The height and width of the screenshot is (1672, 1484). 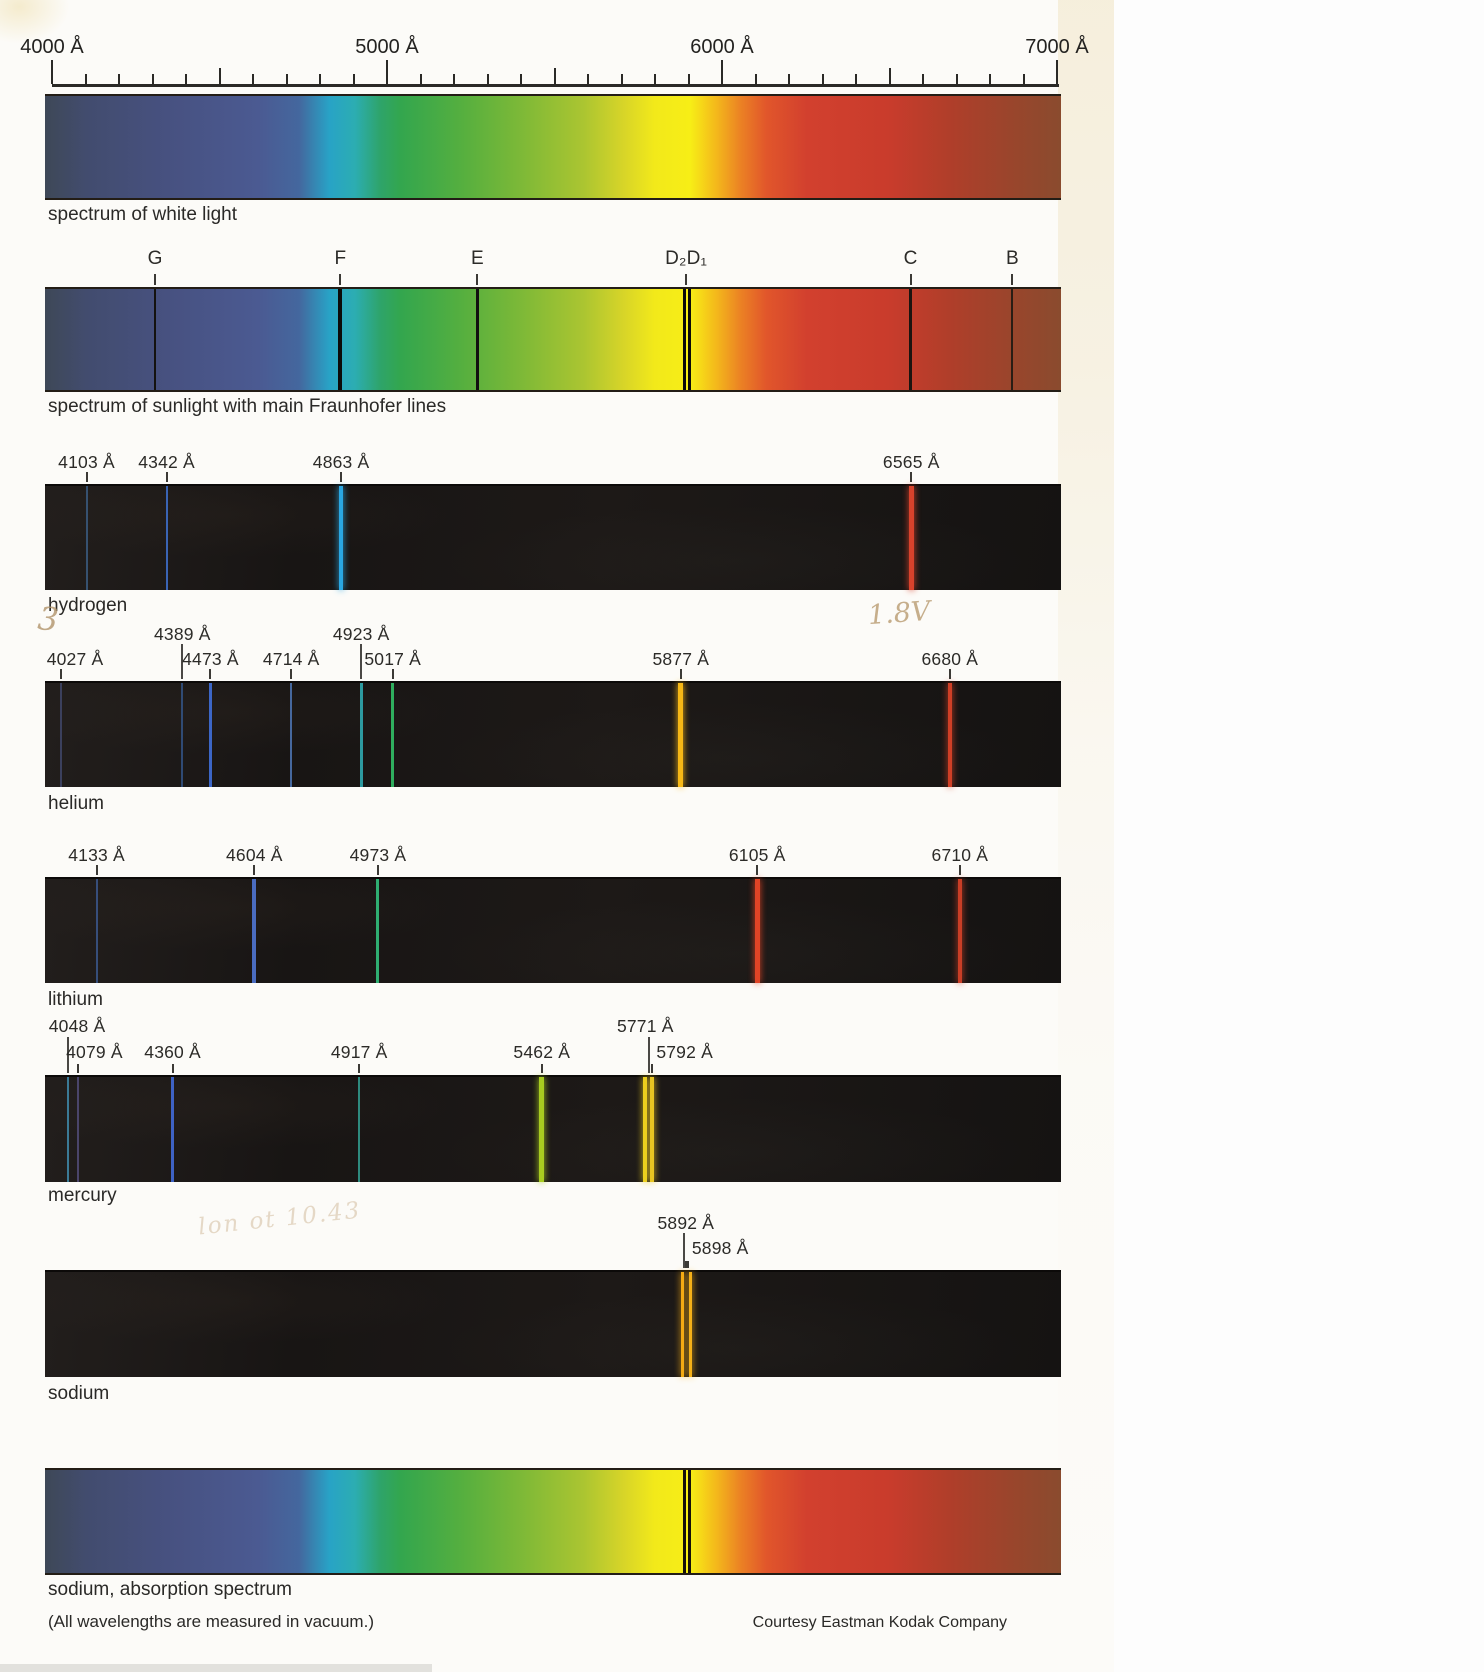 I want to click on caption-mercury: mercury, so click(x=82, y=1195).